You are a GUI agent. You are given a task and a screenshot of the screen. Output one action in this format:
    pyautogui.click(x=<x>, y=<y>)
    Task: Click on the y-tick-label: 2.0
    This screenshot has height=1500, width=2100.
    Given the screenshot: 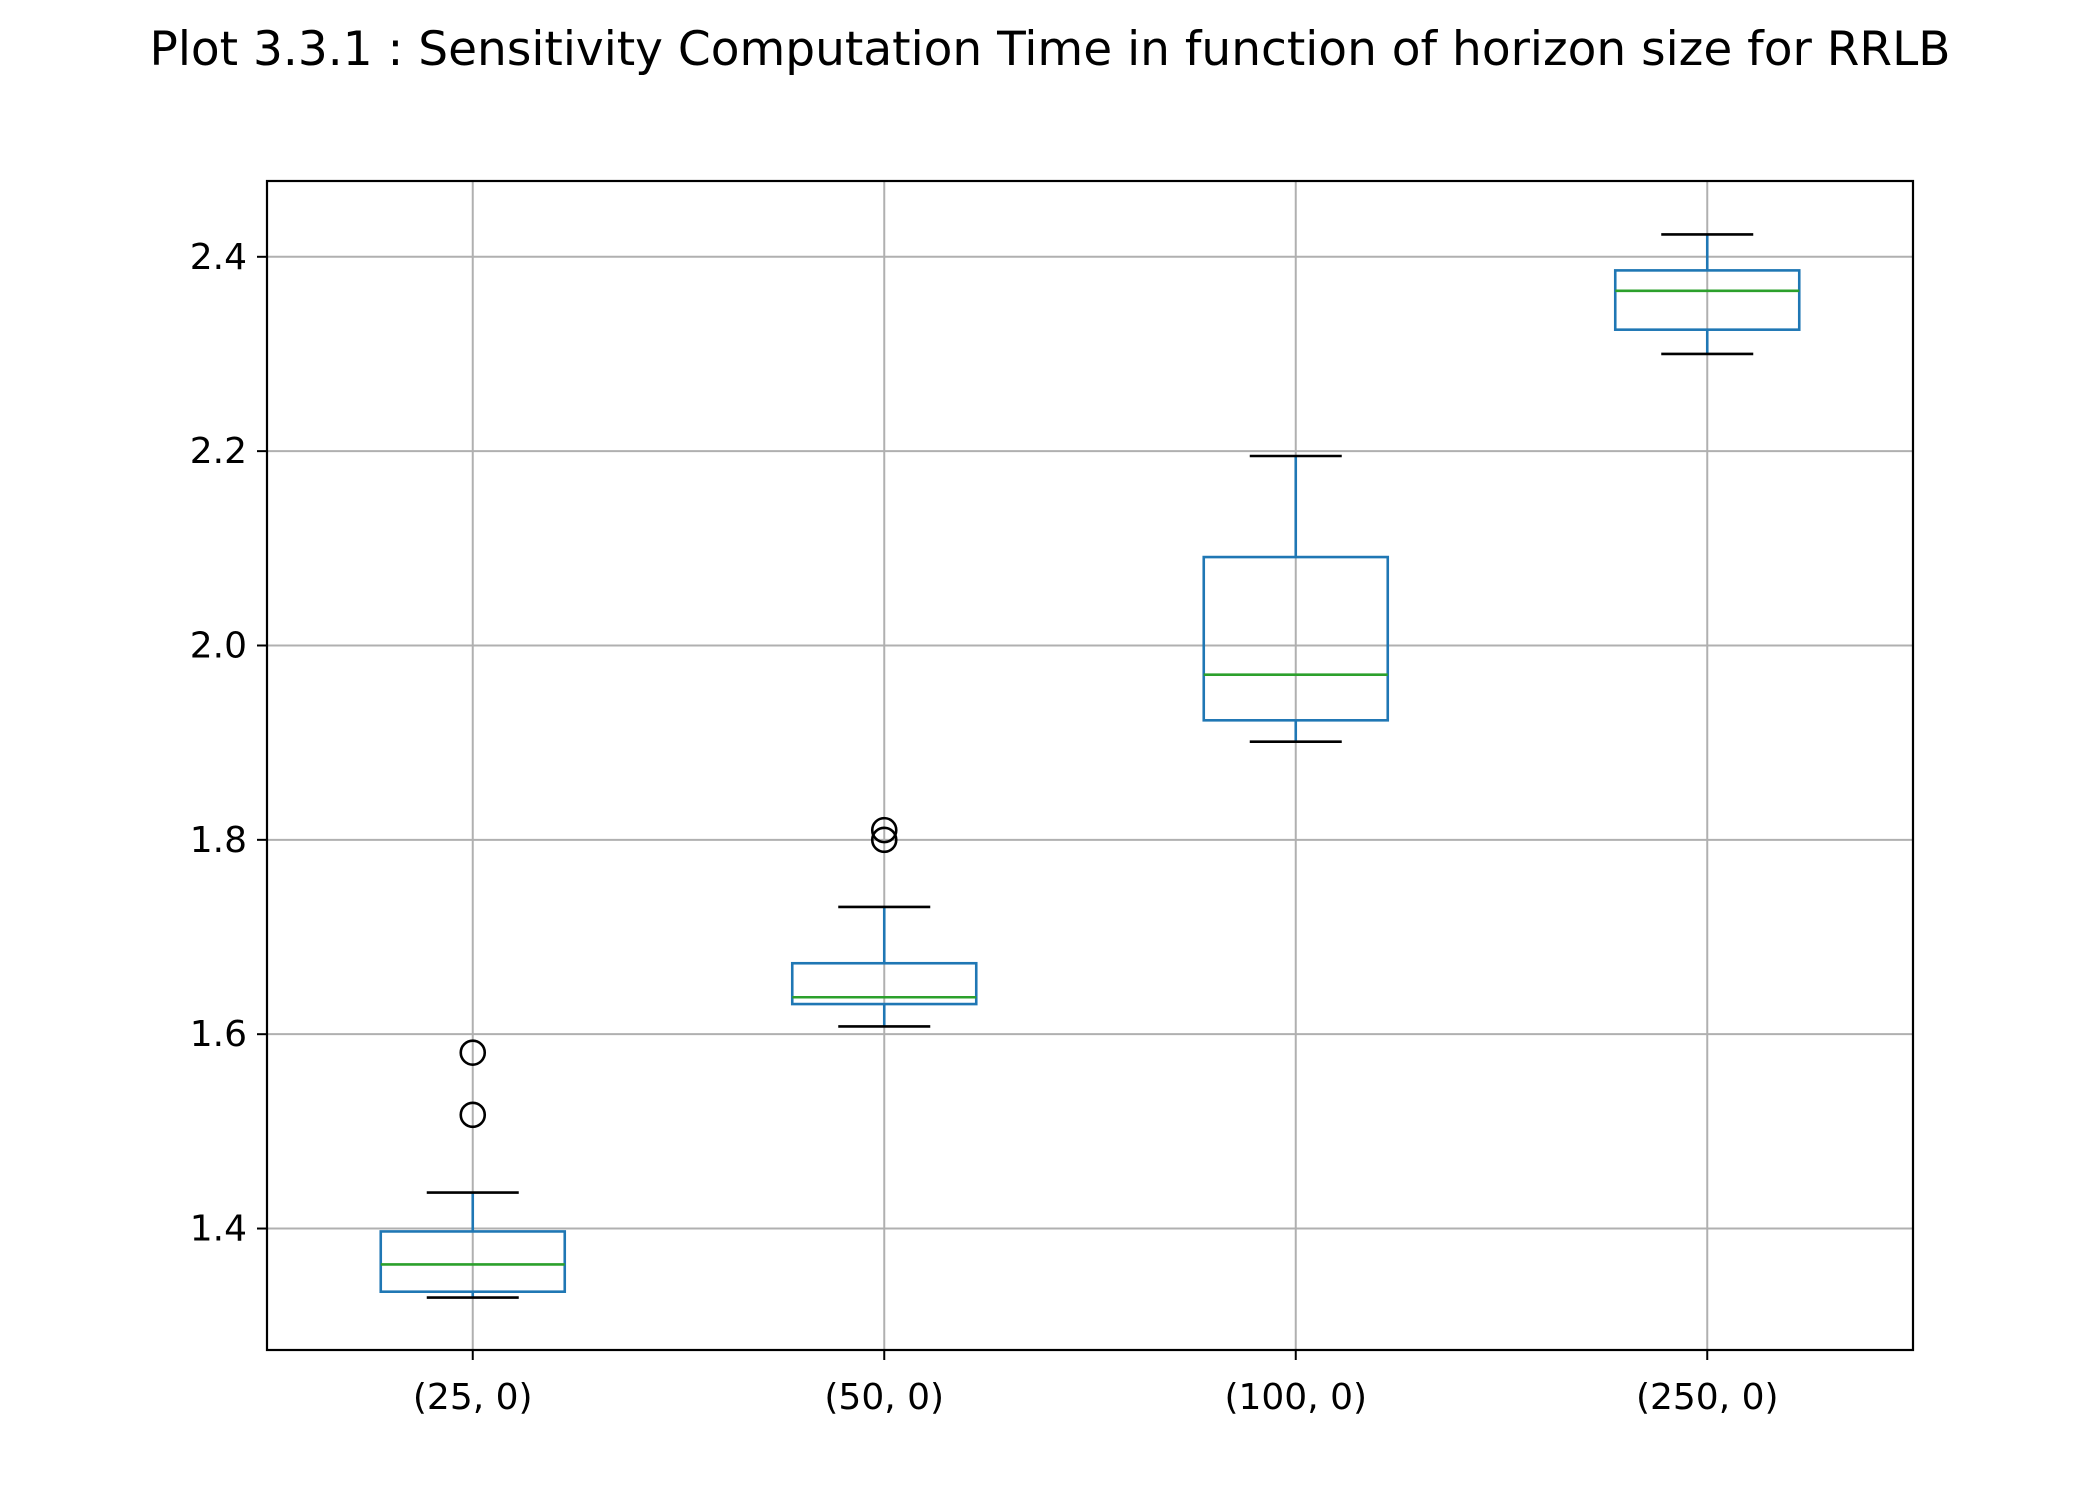 What is the action you would take?
    pyautogui.click(x=218, y=645)
    